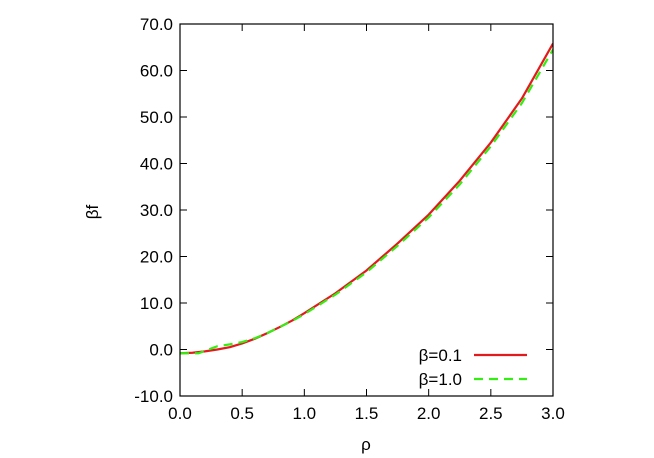 This screenshot has height=458, width=654. What do you see at coordinates (491, 413) in the screenshot?
I see `x-tick-label: 2.5` at bounding box center [491, 413].